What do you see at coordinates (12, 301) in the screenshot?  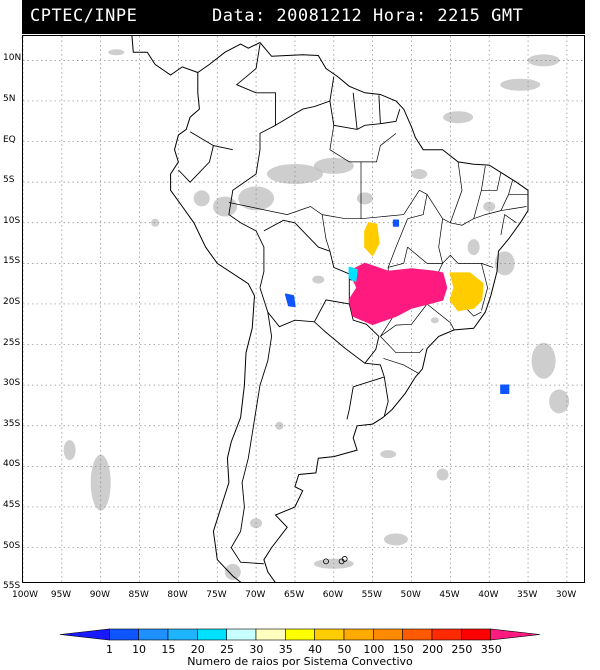 I see `lat-tick-label: 20S` at bounding box center [12, 301].